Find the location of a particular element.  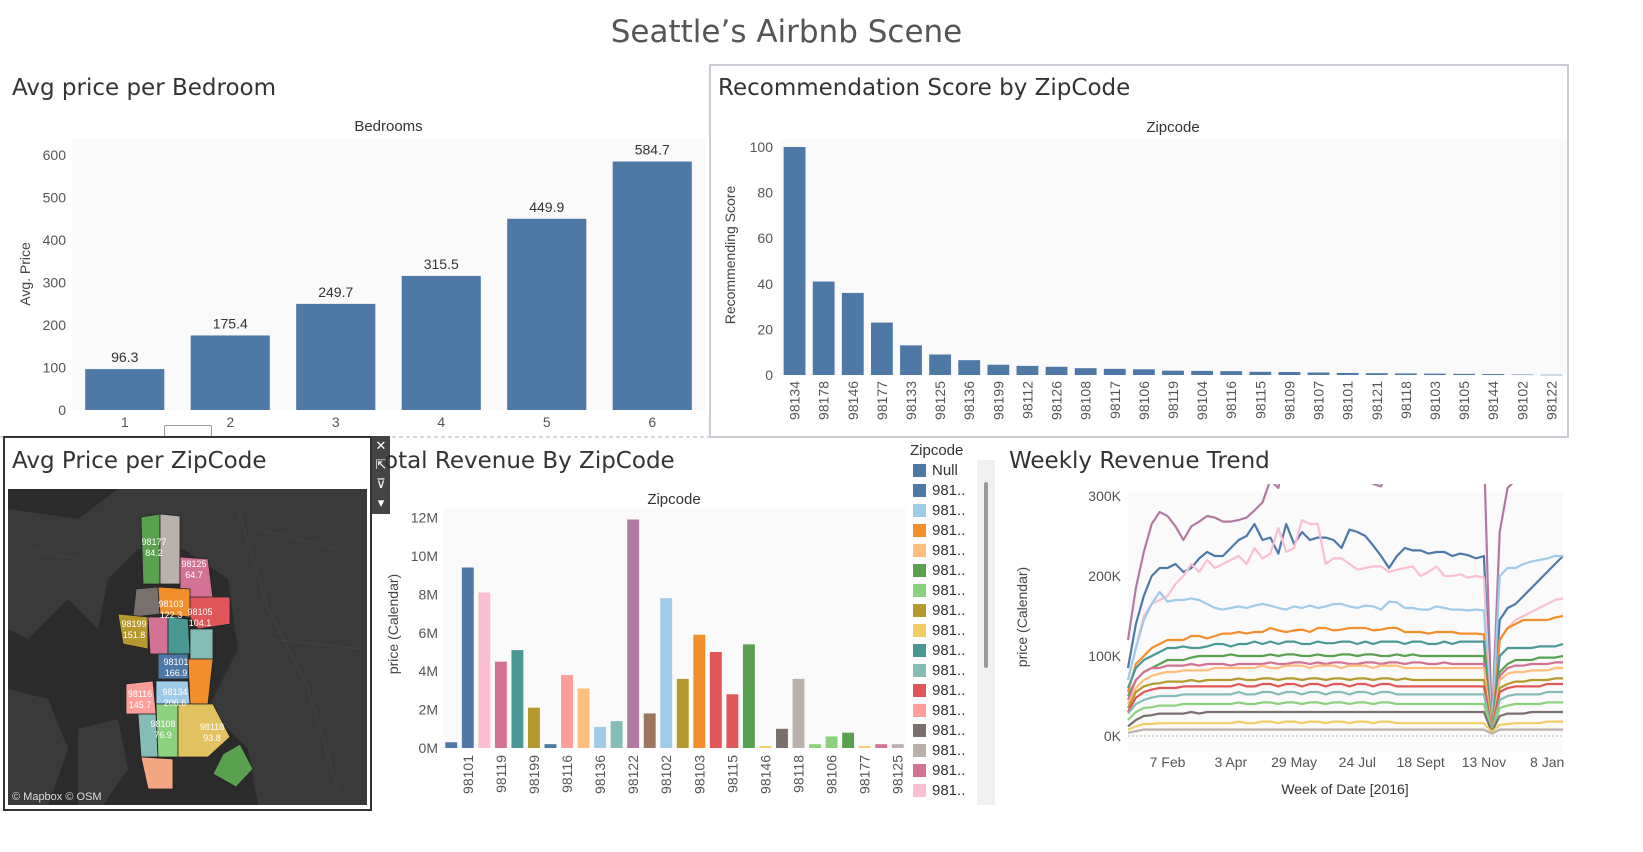

legend-label: Null is located at coordinates (945, 470).